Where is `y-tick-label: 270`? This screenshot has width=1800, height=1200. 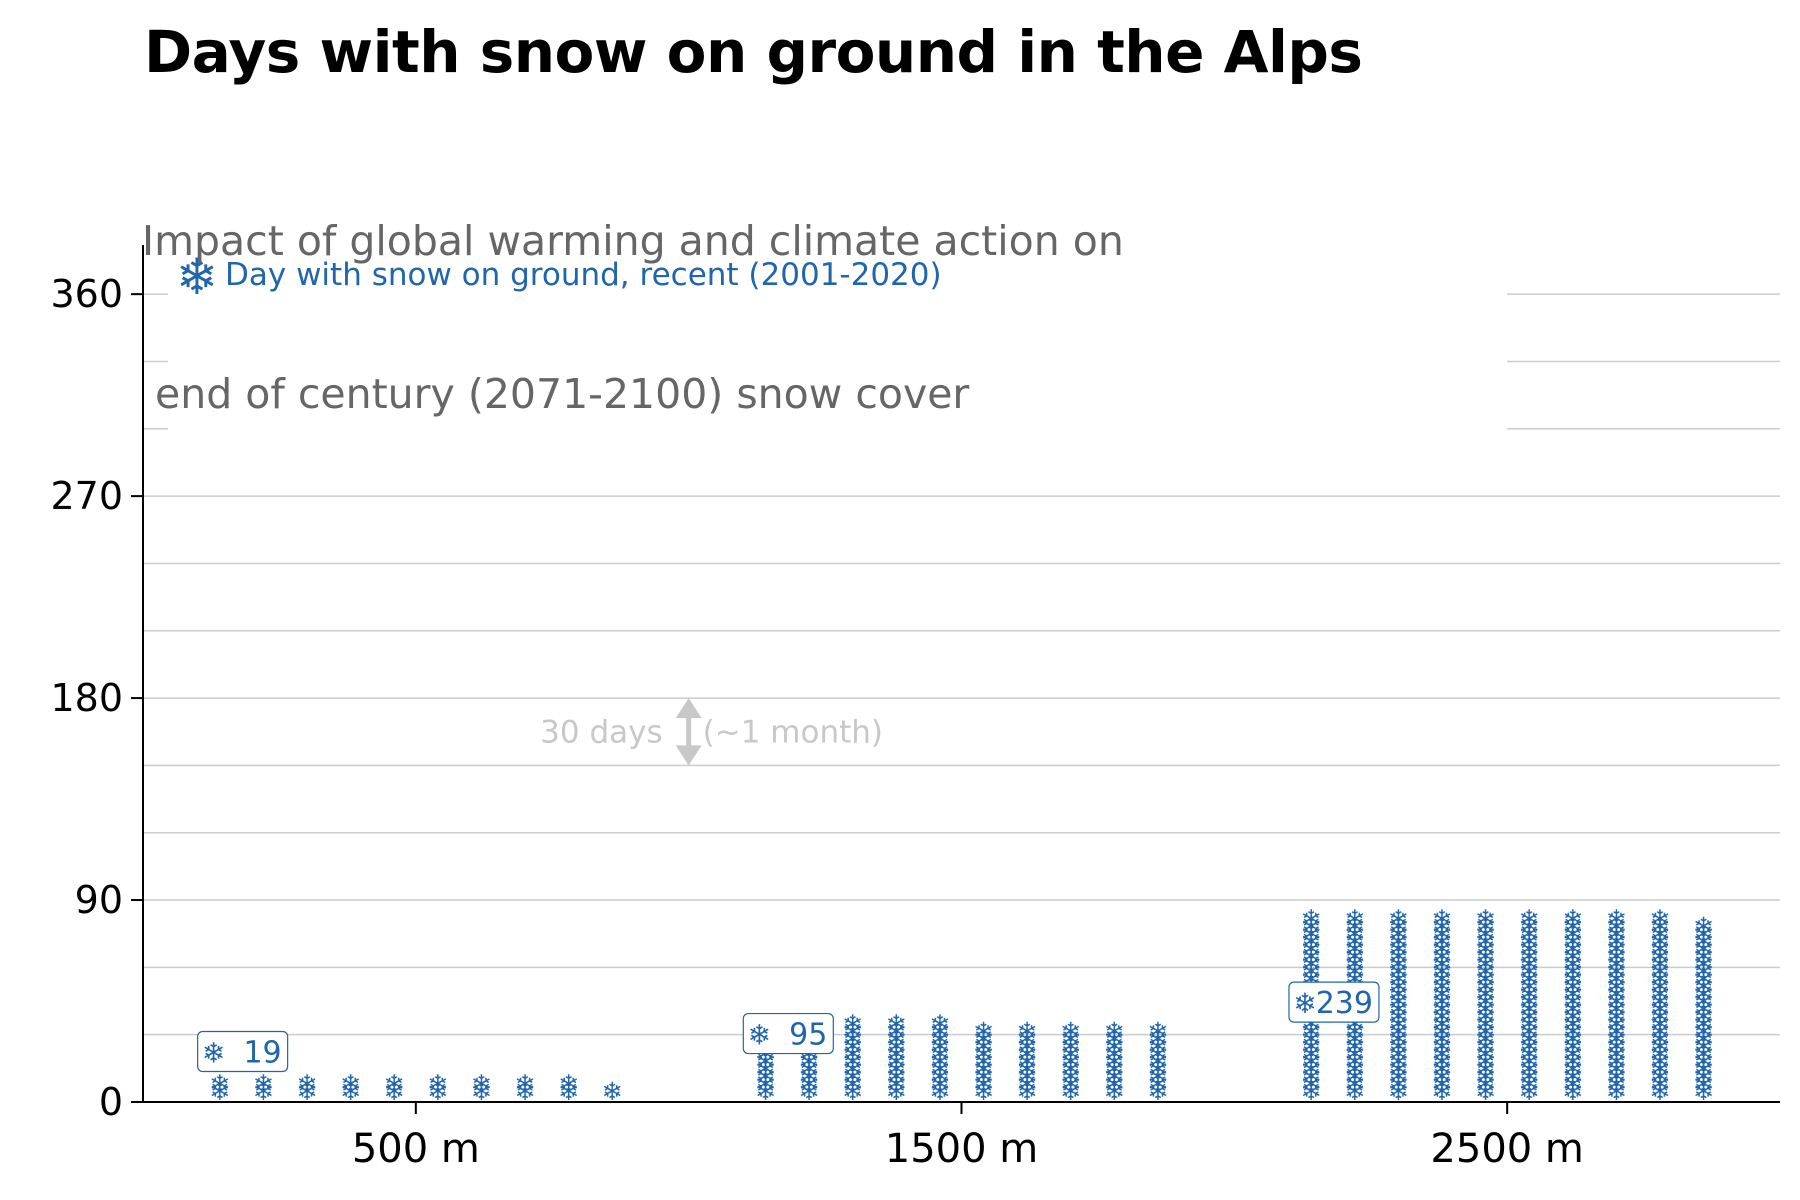 y-tick-label: 270 is located at coordinates (86, 496).